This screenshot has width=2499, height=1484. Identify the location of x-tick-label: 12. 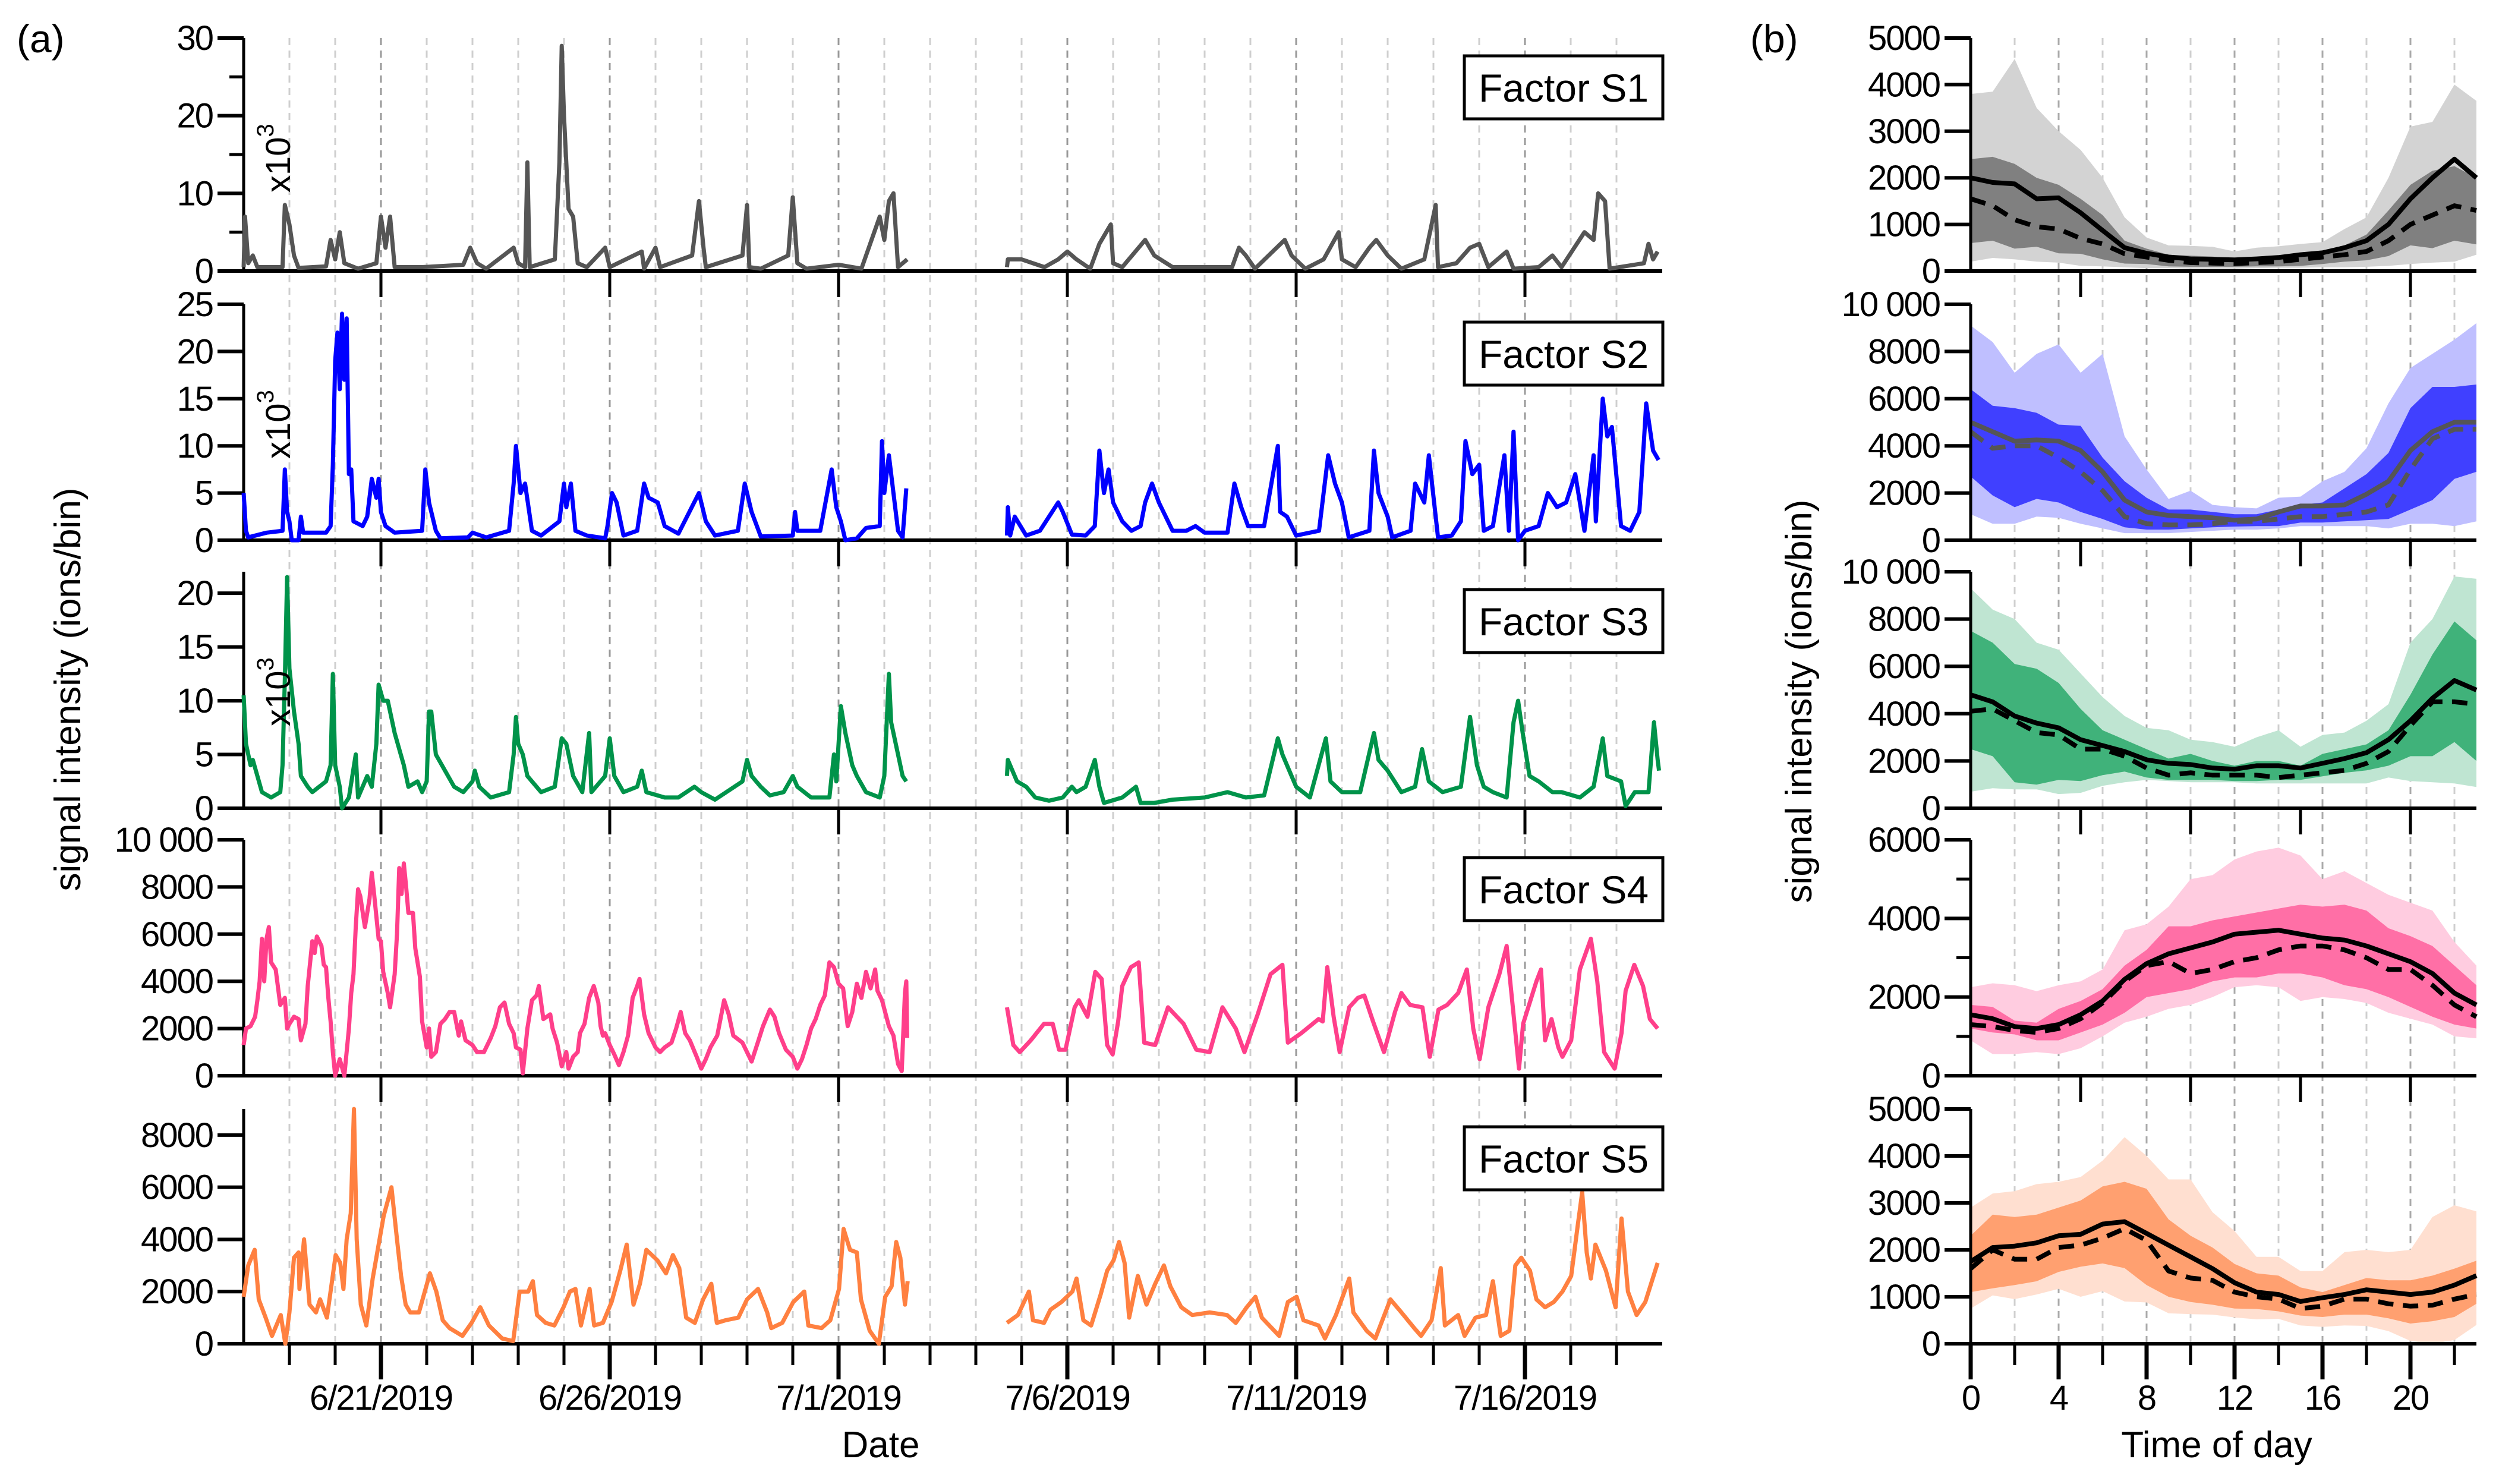
(2235, 1398).